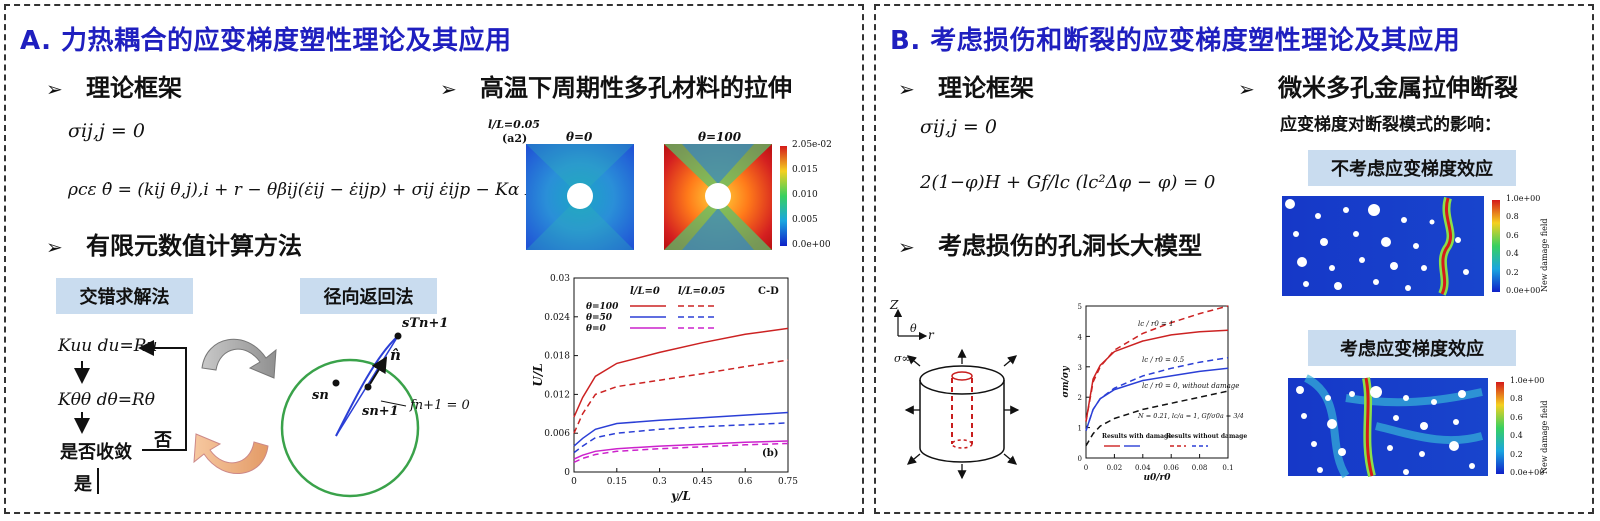 This screenshot has height=521, width=1600. What do you see at coordinates (393, 403) in the screenshot?
I see `leader-line` at bounding box center [393, 403].